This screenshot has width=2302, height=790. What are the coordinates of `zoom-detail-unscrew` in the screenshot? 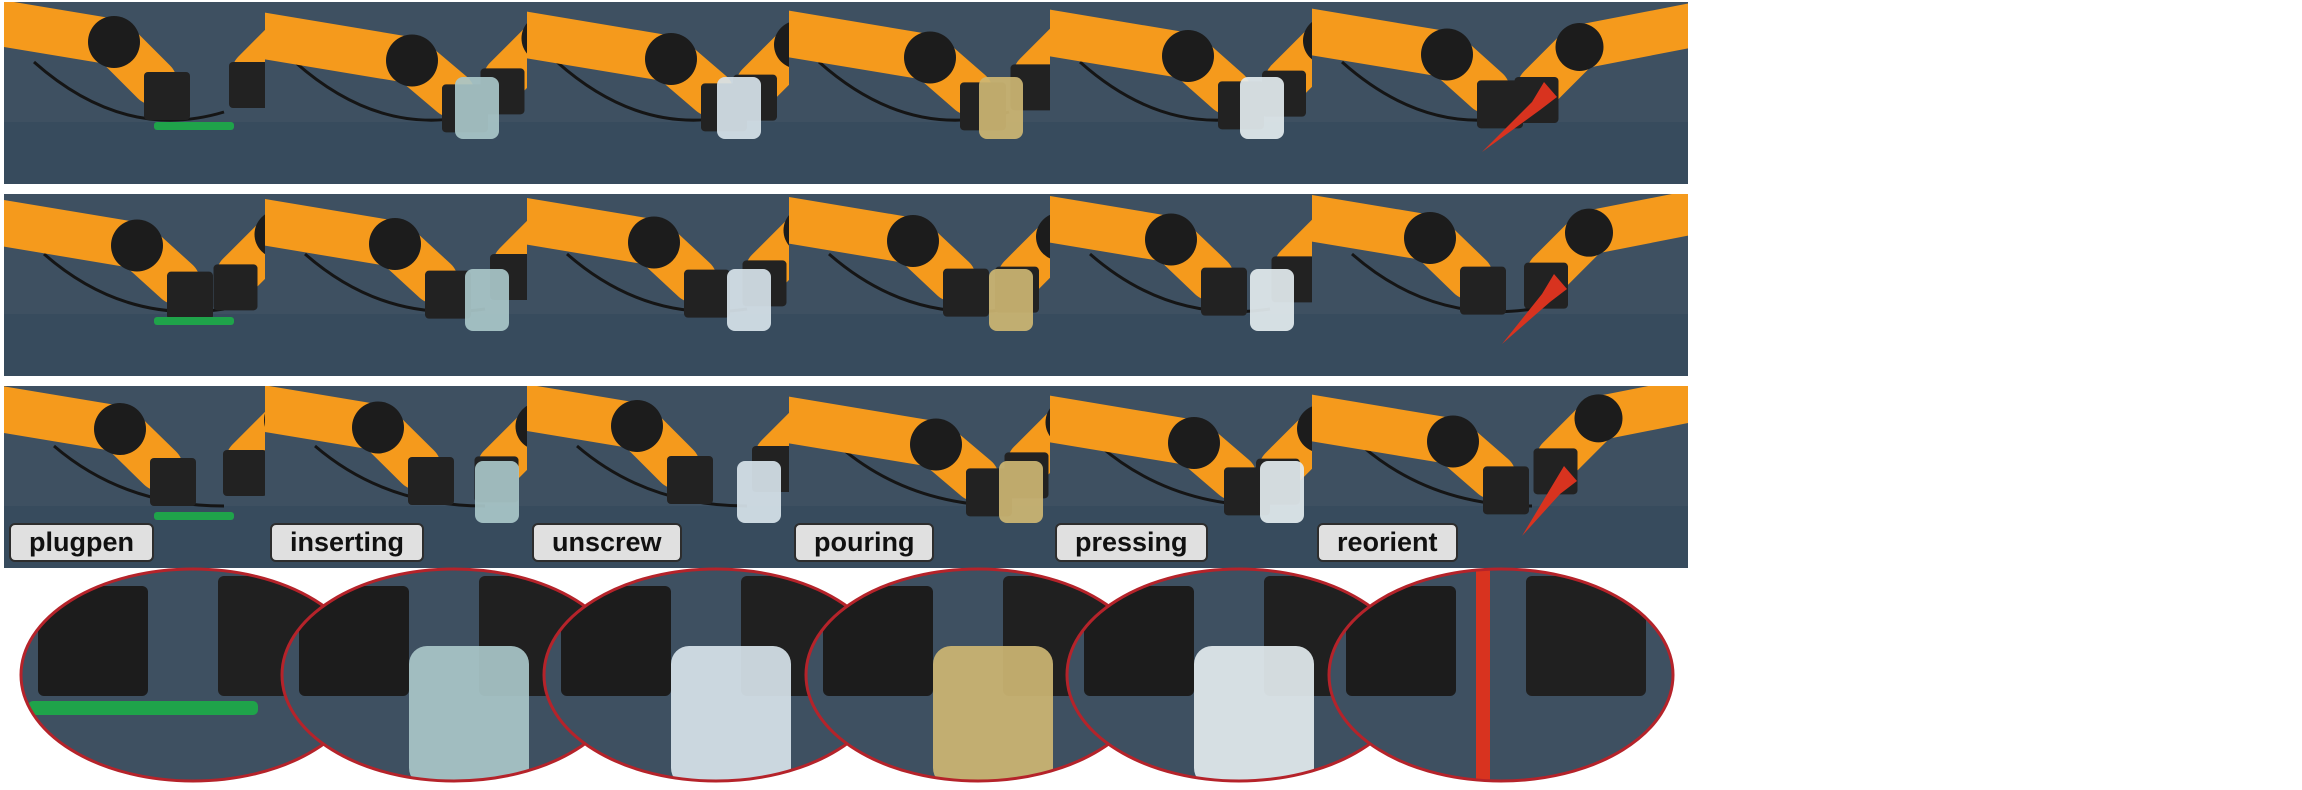 It's located at (716, 675).